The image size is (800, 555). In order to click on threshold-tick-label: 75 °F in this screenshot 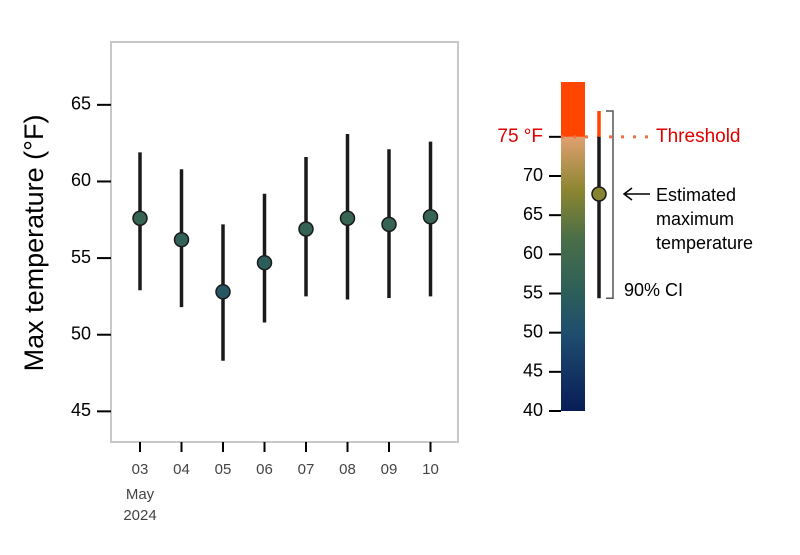, I will do `click(520, 136)`.